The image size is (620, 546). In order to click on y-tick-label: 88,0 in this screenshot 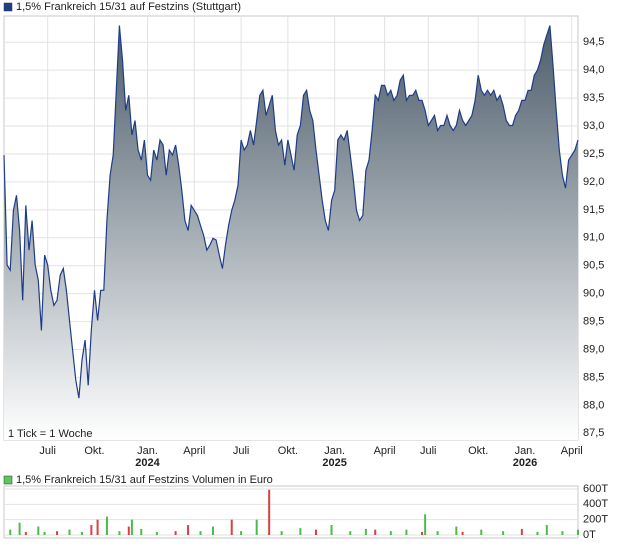, I will do `click(593, 405)`.